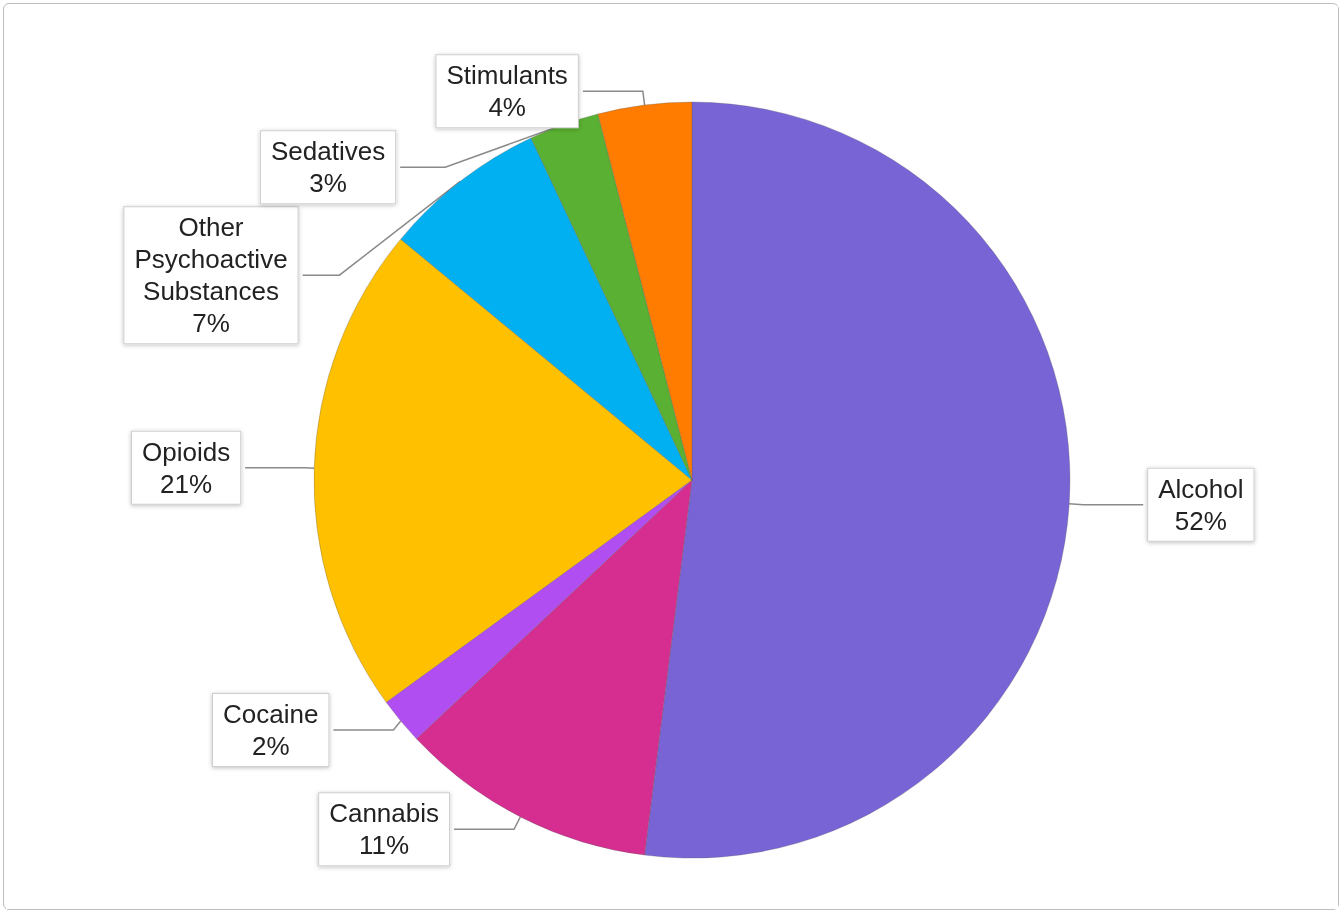 This screenshot has width=1344, height=915. Describe the element at coordinates (328, 183) in the screenshot. I see `data-label: 3%` at that location.